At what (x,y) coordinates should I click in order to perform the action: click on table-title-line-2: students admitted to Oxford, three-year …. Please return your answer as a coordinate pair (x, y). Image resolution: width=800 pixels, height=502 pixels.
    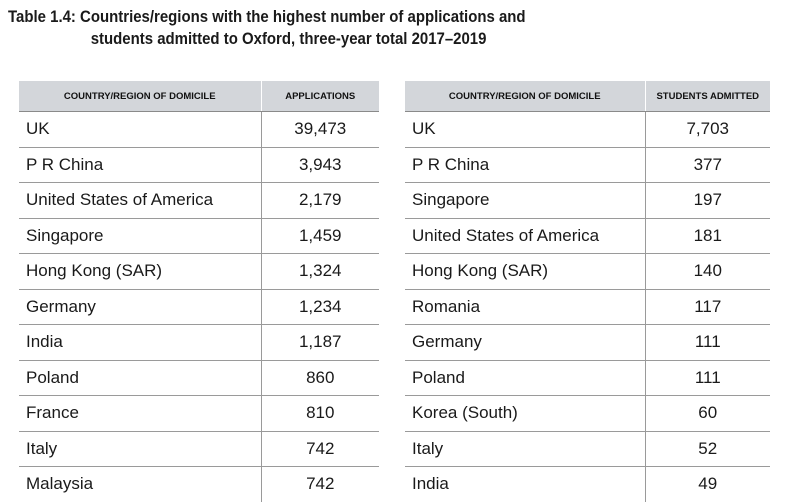
    Looking at the image, I should click on (288, 38).